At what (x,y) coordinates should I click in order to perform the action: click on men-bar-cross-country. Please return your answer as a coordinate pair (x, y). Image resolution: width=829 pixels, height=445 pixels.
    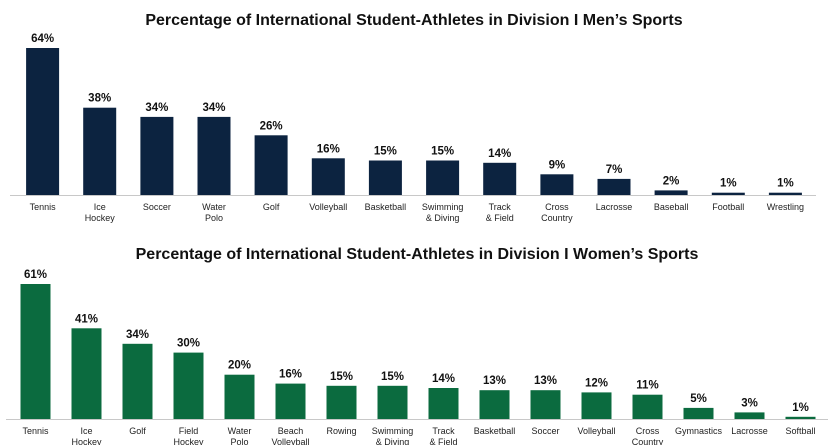
    Looking at the image, I should click on (557, 184).